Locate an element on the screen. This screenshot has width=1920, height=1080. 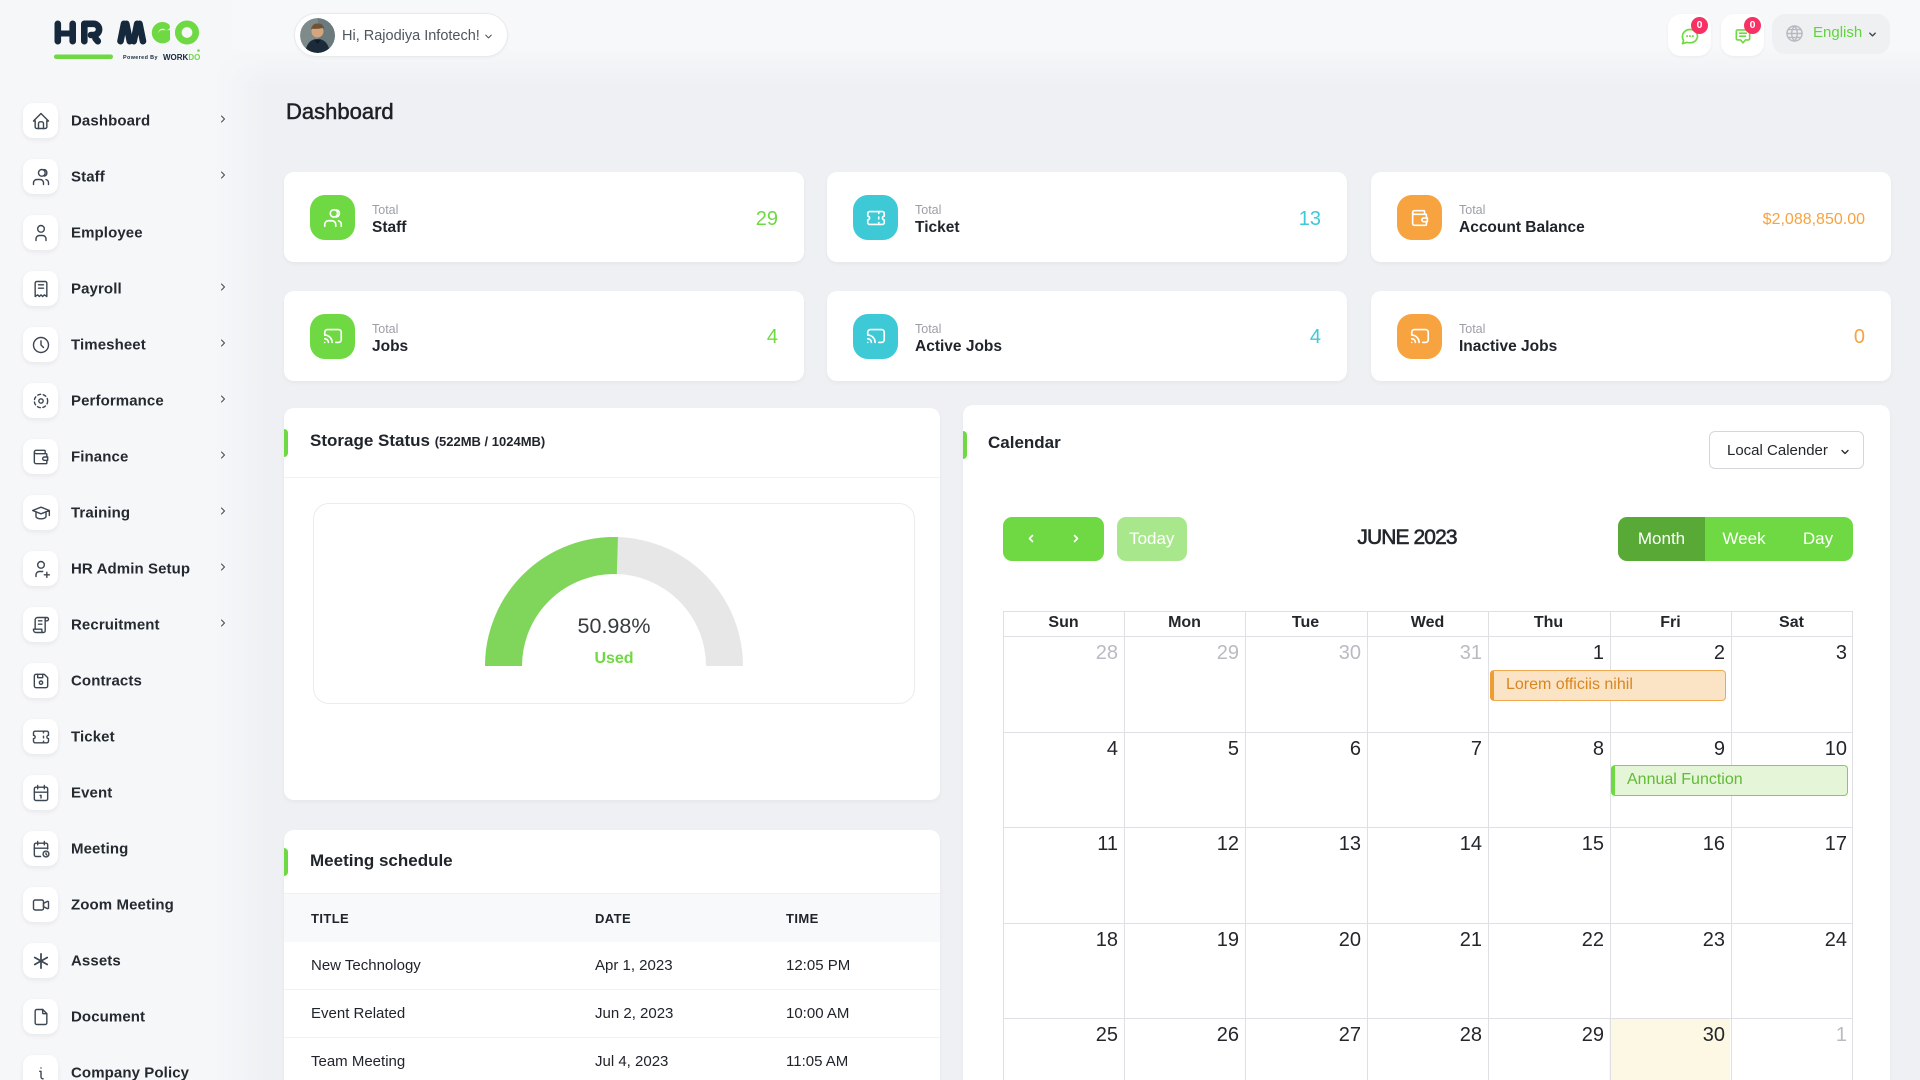
svg-text: WORKDO is located at coordinates (181, 57).